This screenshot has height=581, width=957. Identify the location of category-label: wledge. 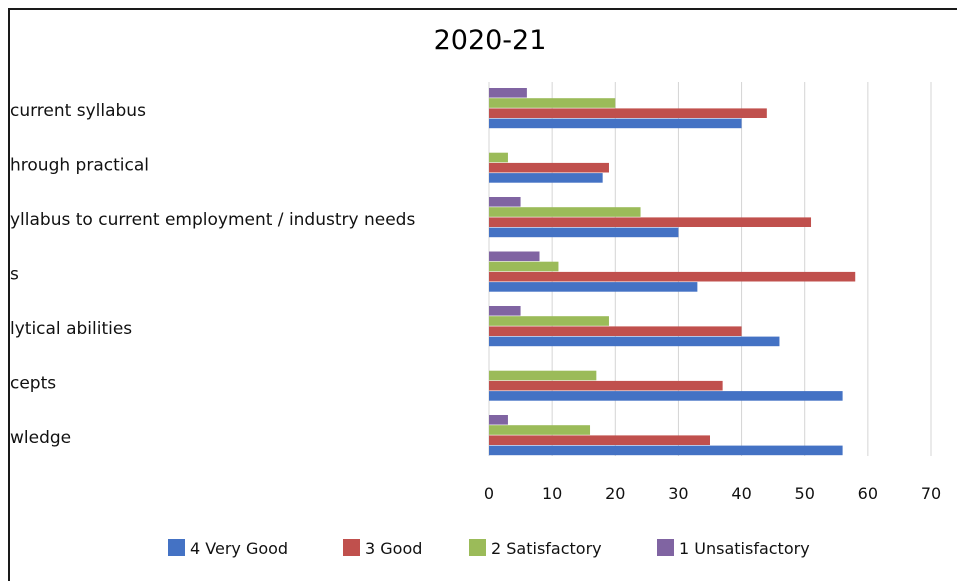
(40, 438).